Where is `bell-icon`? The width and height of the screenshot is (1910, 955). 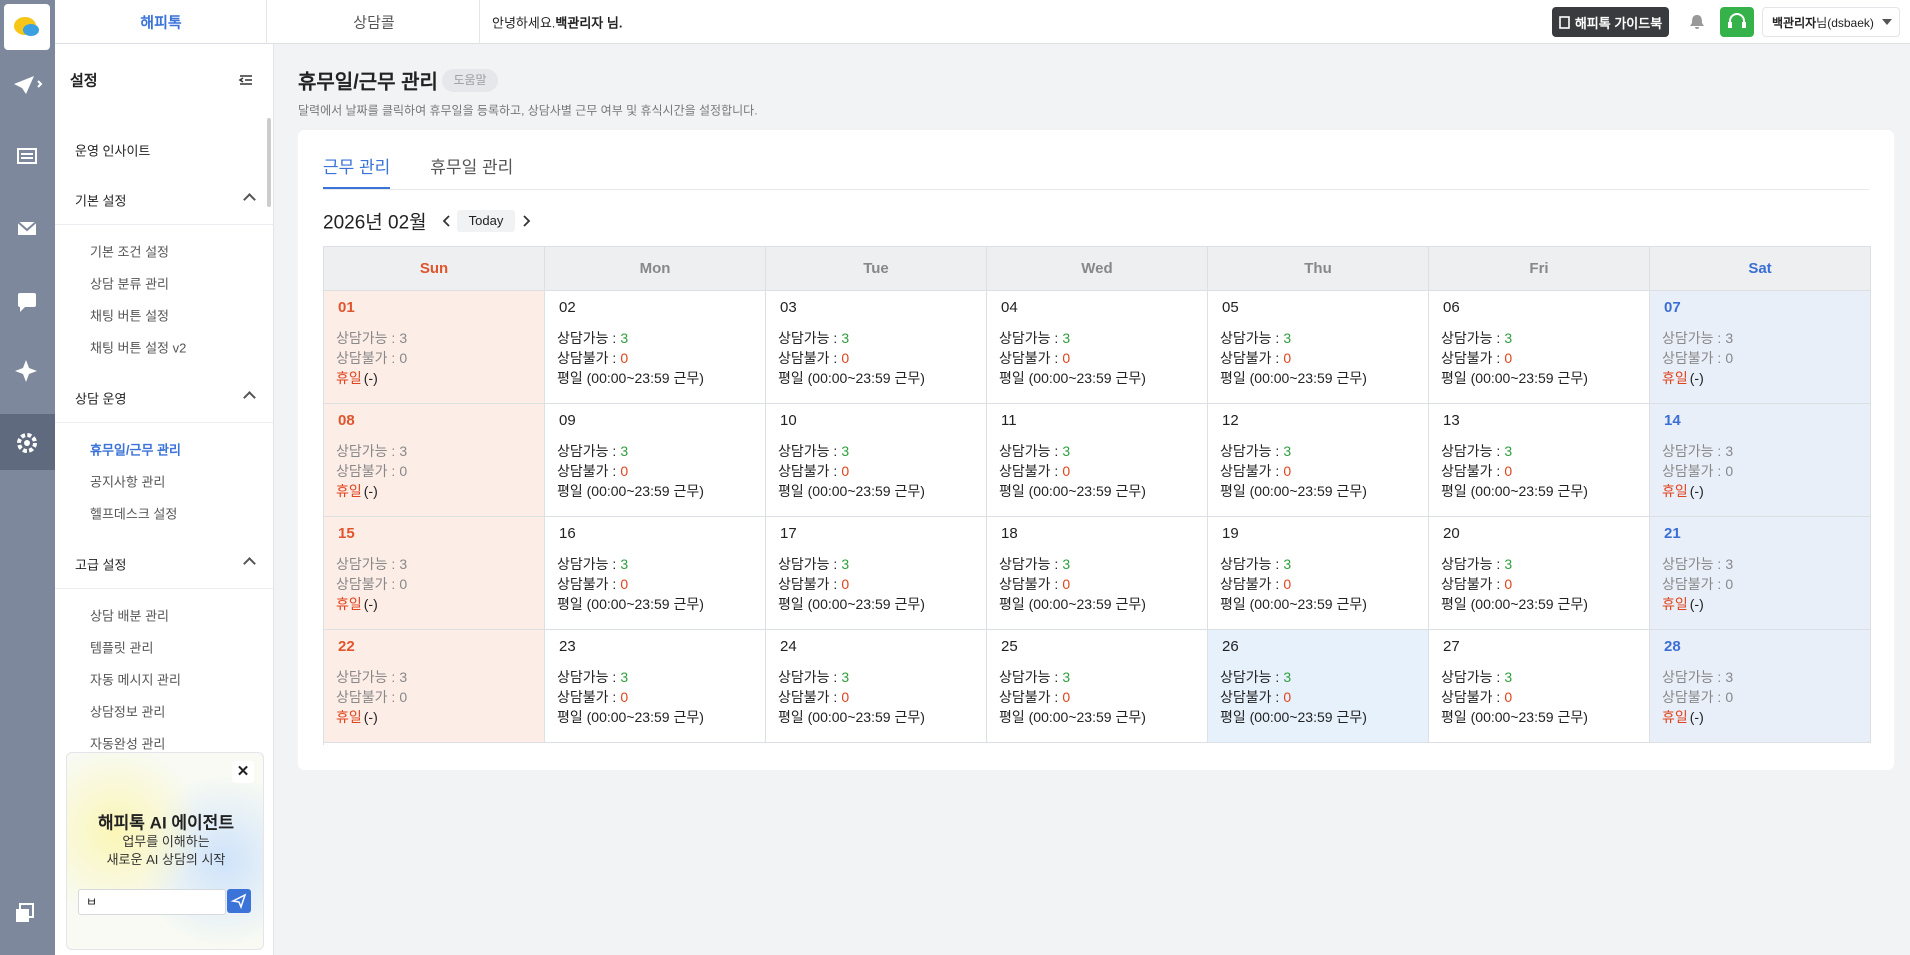
bell-icon is located at coordinates (1697, 22).